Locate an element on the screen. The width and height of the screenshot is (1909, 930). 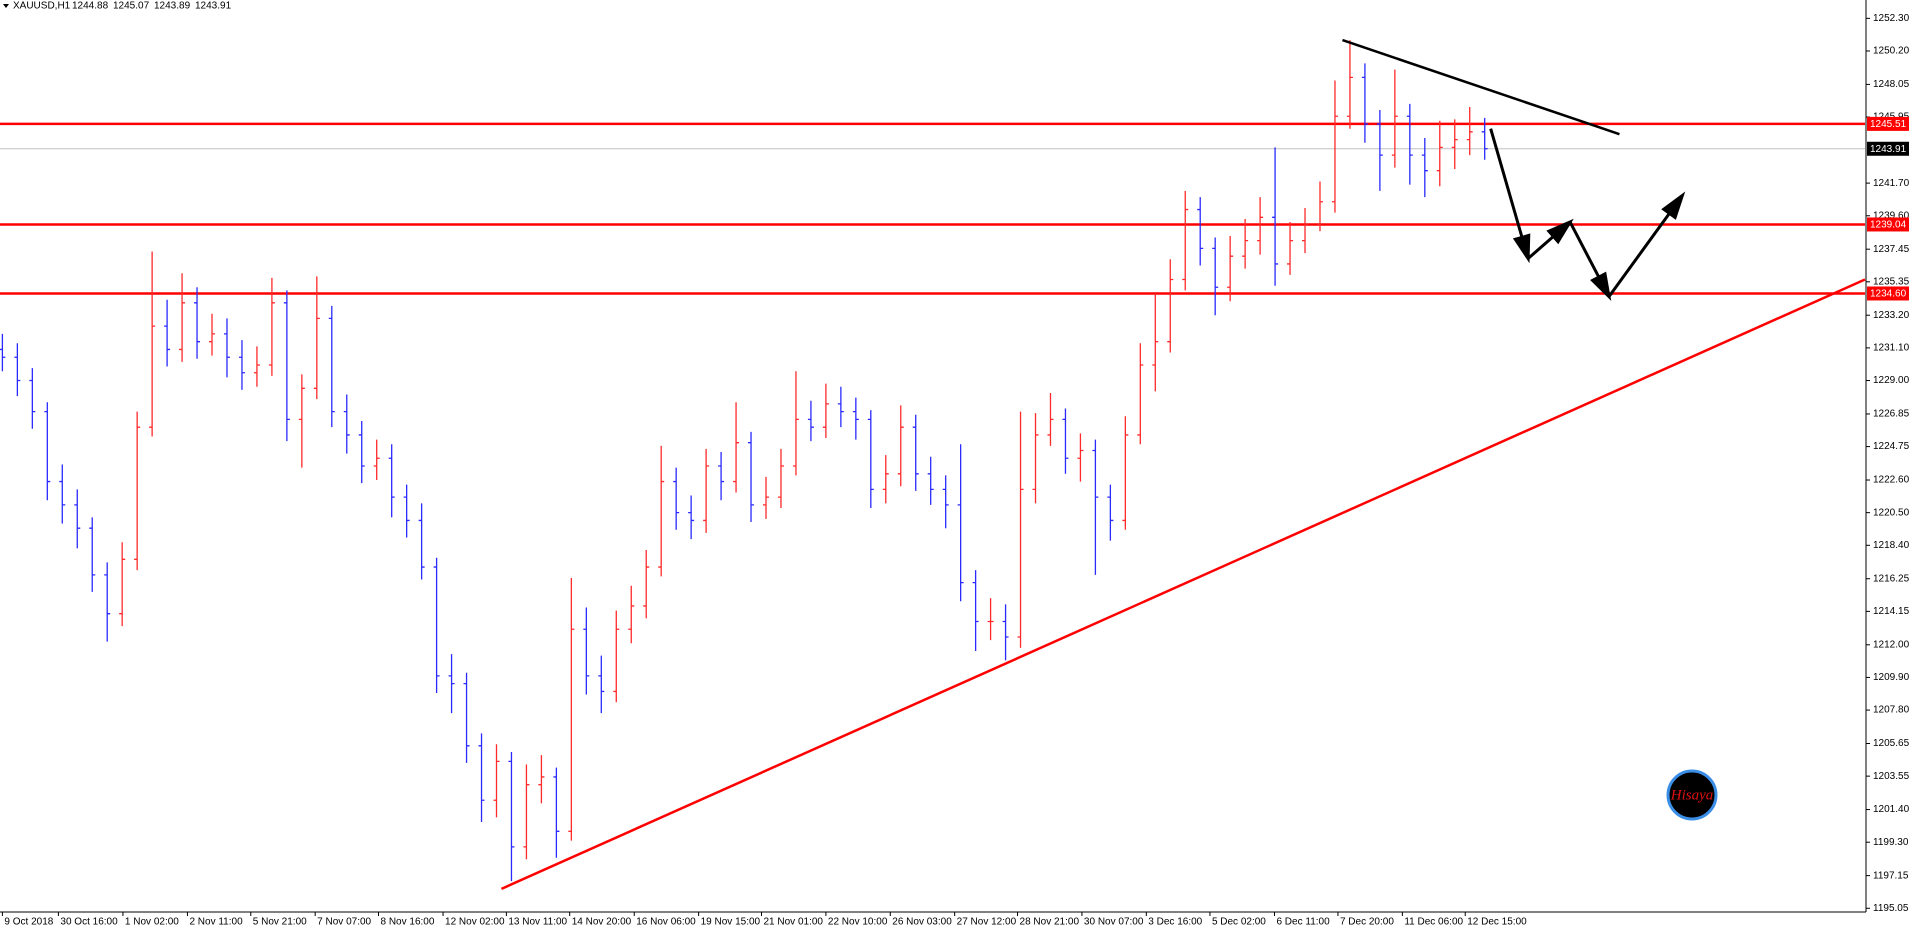
y-tick-label: 1209.90 is located at coordinates (1891, 677).